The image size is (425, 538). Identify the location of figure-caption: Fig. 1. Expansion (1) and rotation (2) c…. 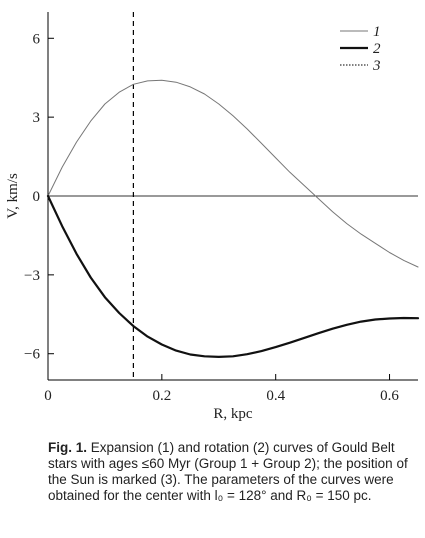
(233, 472).